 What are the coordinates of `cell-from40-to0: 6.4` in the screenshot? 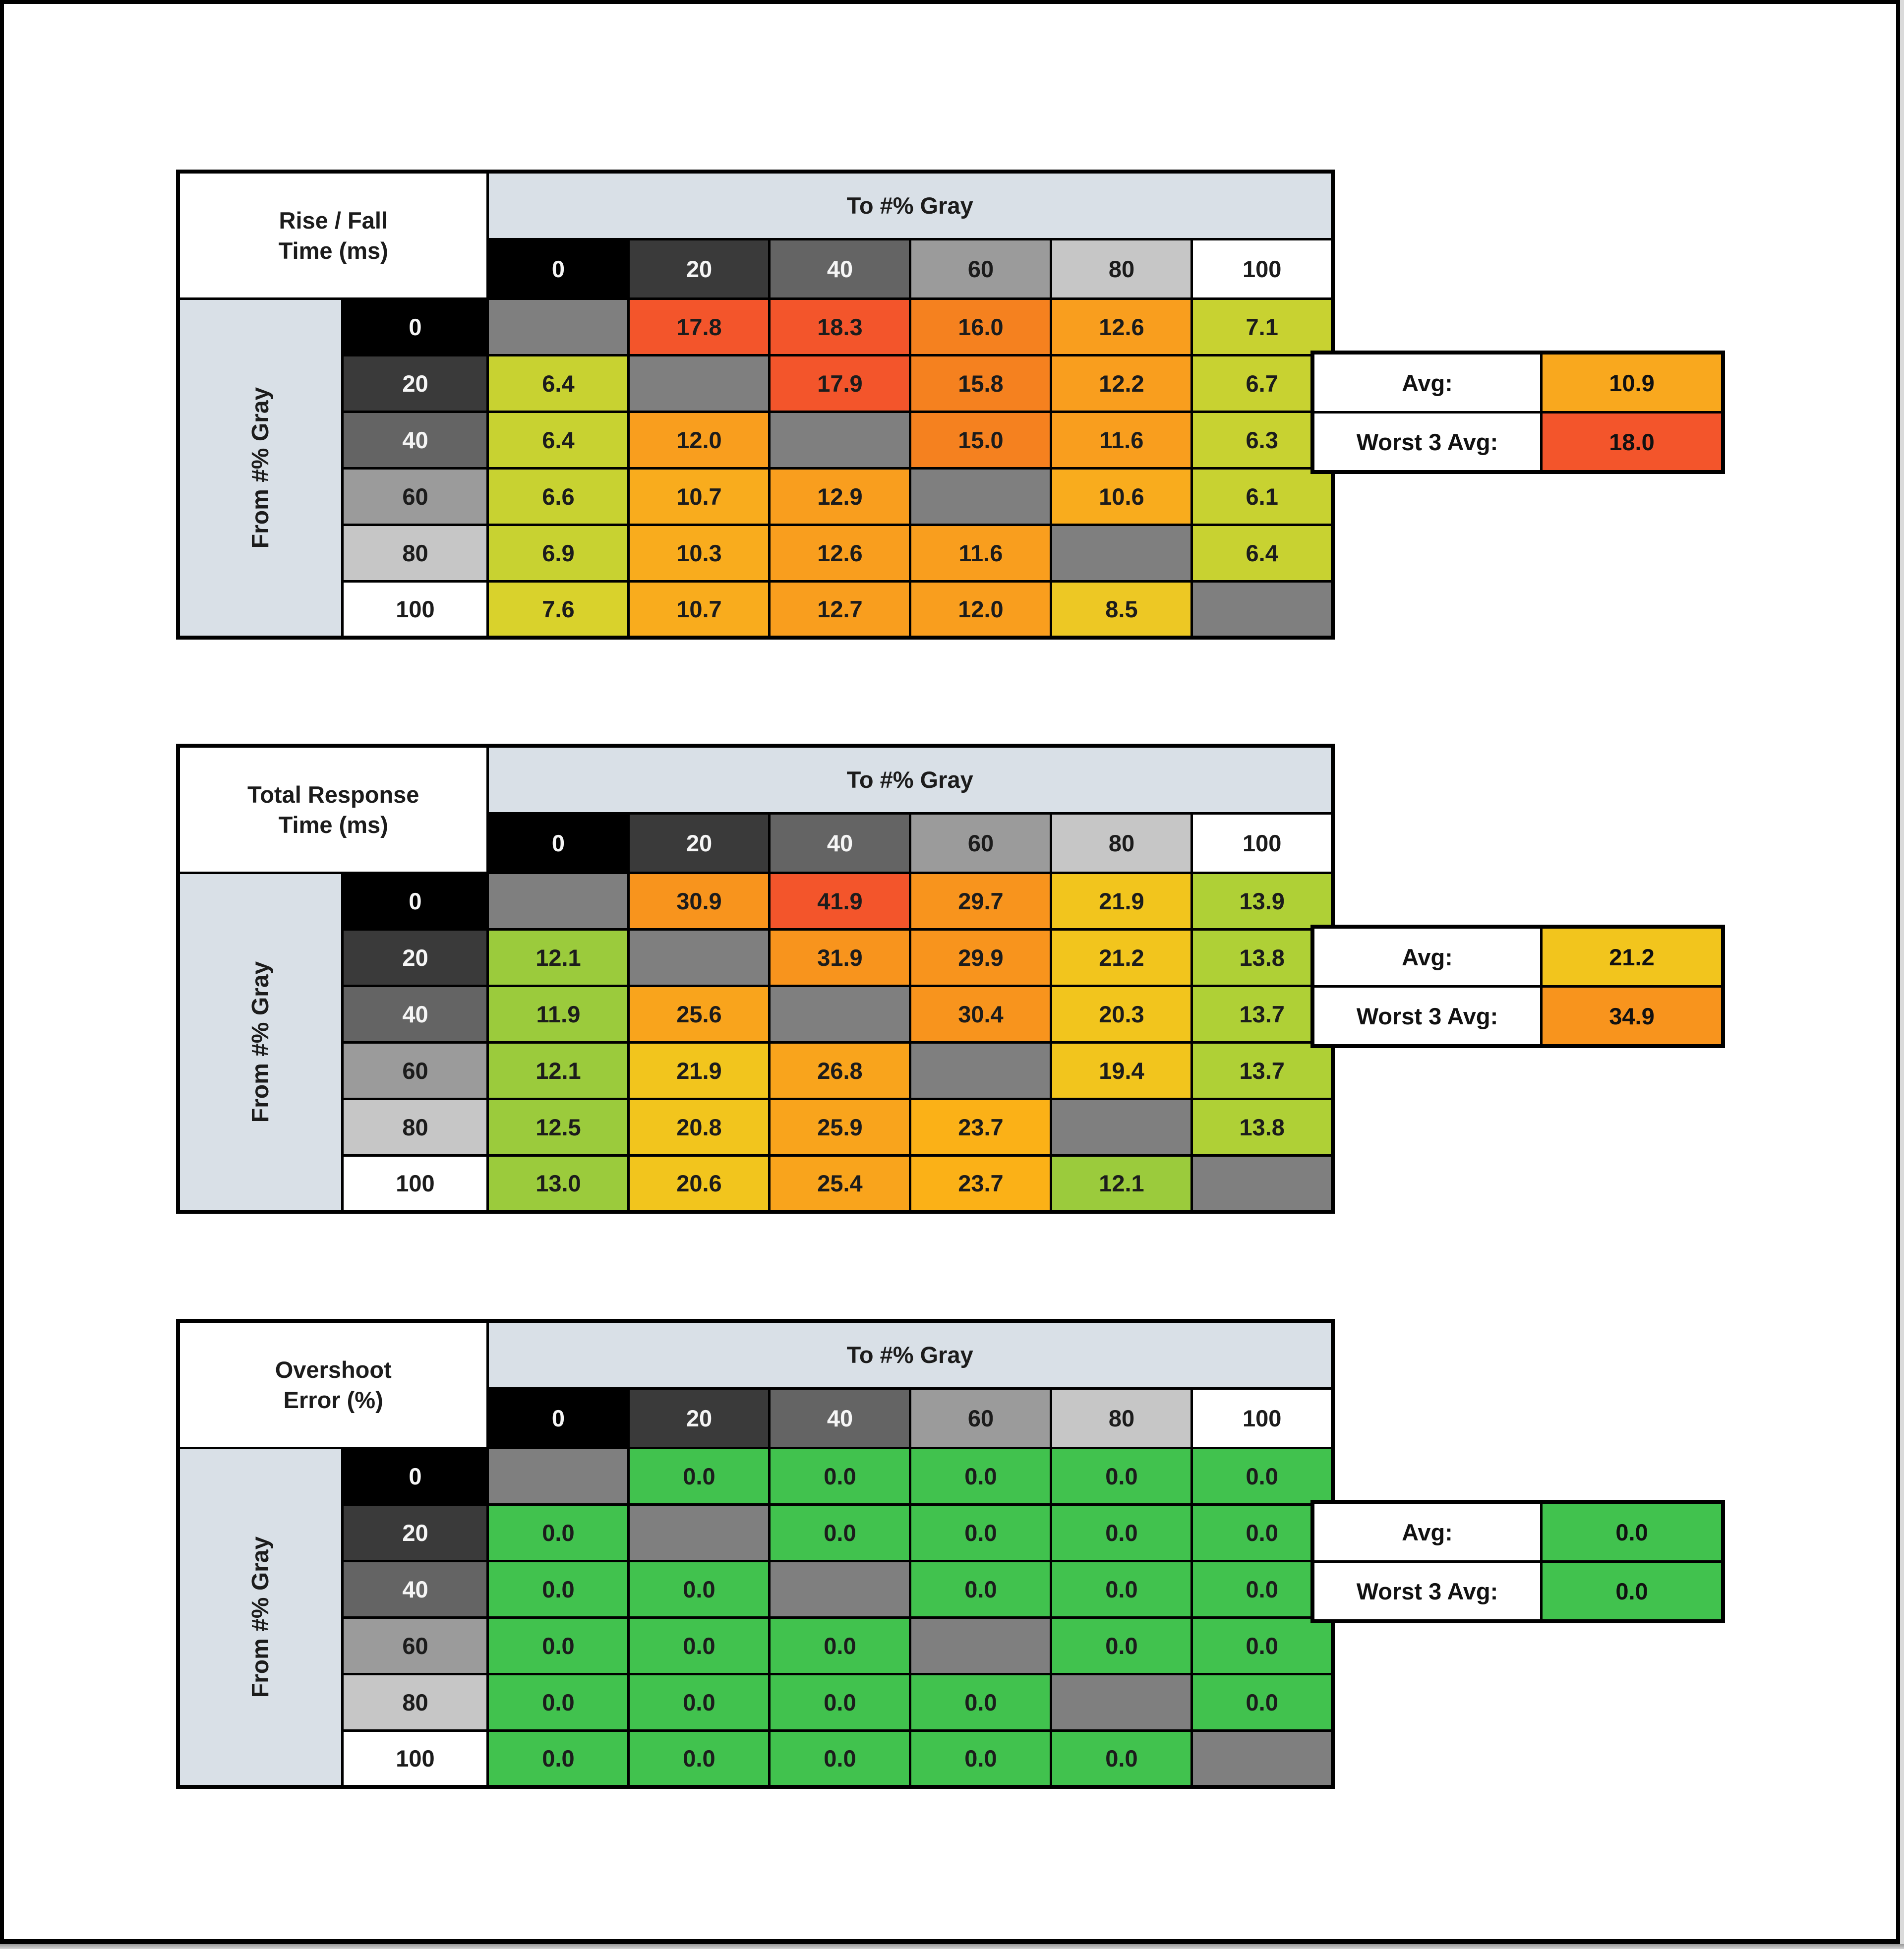 It's located at (558, 440).